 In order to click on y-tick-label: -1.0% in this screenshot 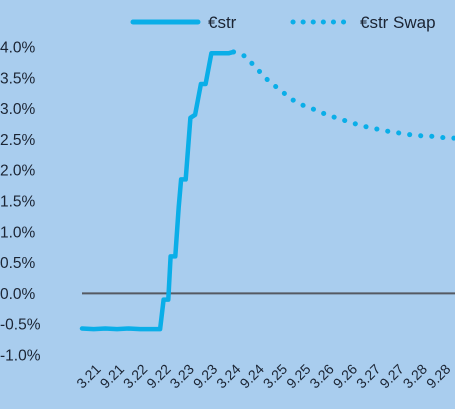, I will do `click(20, 356)`.